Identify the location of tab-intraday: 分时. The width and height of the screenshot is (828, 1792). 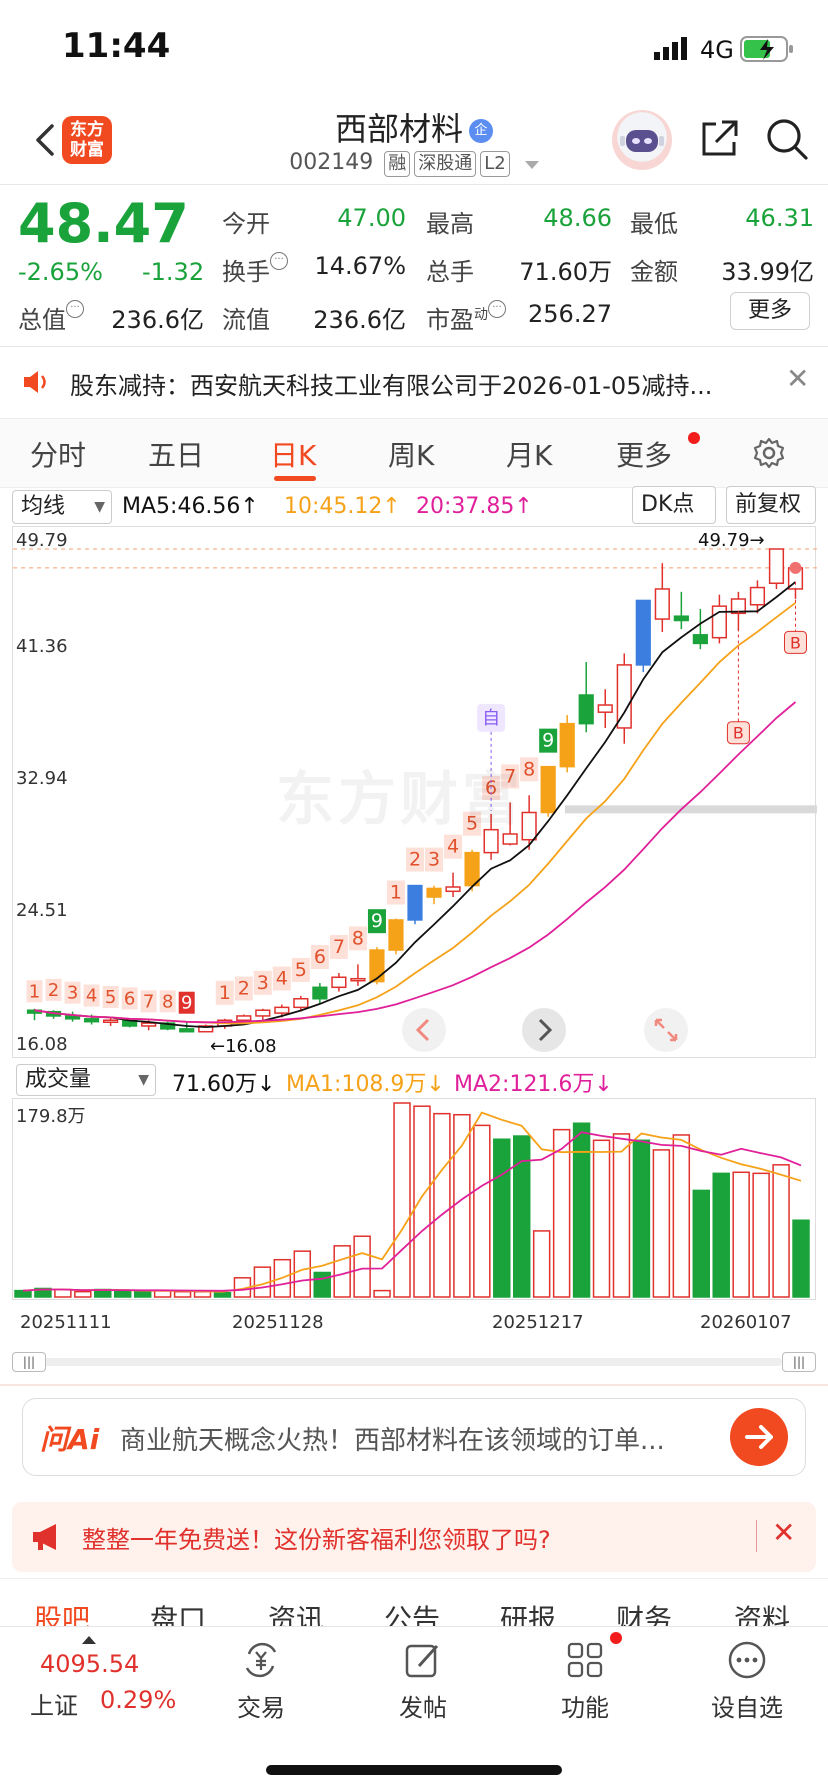
(58, 455).